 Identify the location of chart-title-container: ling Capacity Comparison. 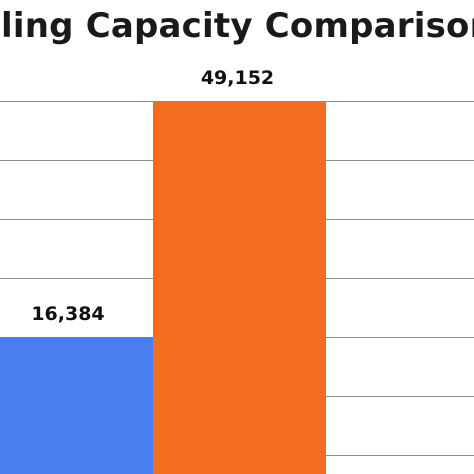
(237, 32).